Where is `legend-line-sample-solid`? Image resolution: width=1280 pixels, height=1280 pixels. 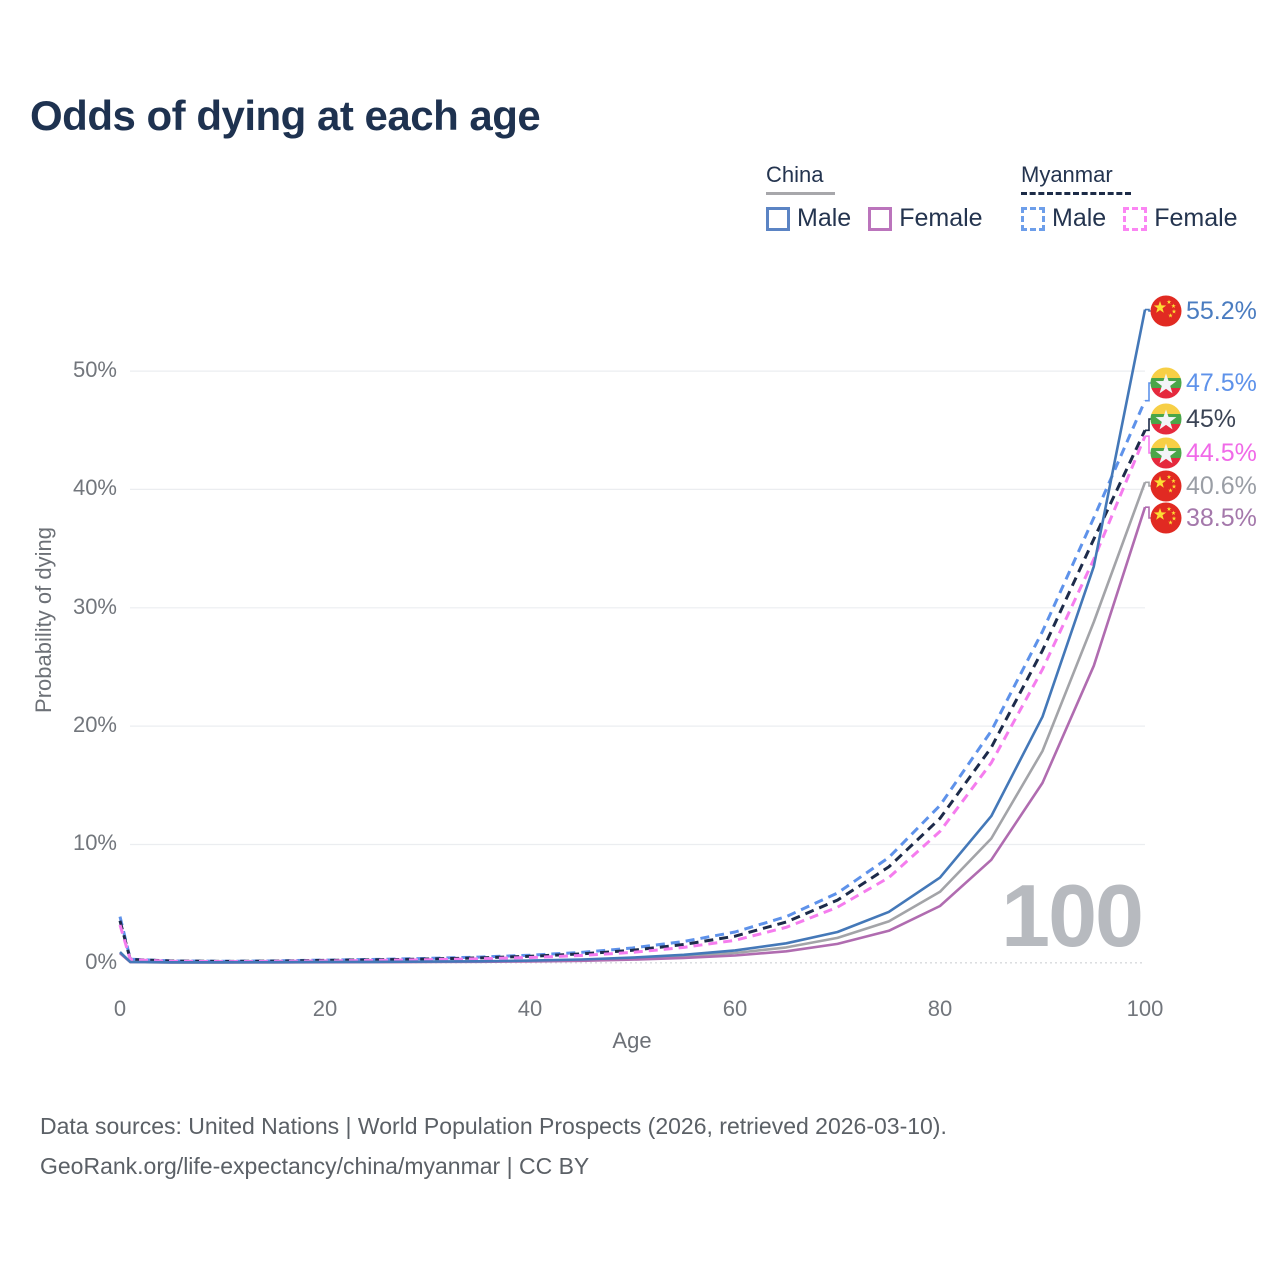 legend-line-sample-solid is located at coordinates (800, 193).